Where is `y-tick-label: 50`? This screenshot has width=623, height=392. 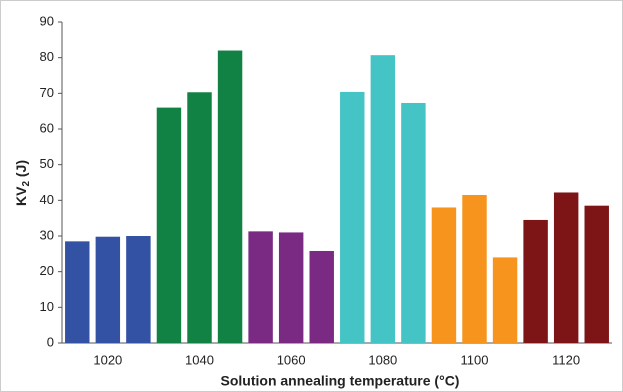 y-tick-label: 50 is located at coordinates (47, 163).